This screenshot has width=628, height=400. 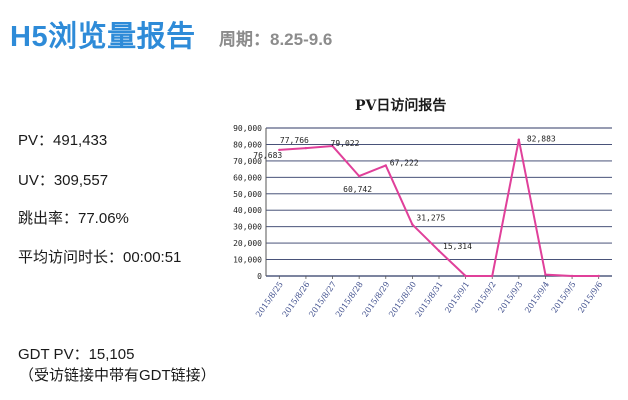 I want to click on gdt-note: （受访链接中带有GDT链接）, so click(x=117, y=375).